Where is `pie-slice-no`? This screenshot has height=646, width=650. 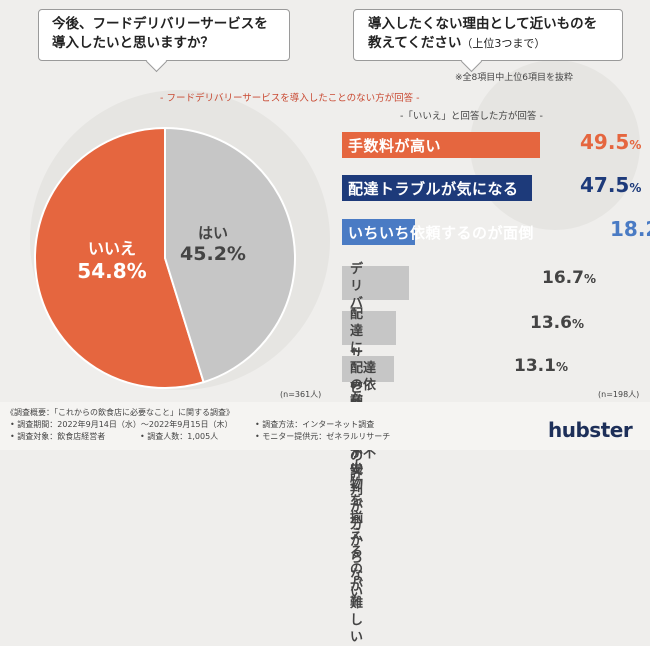
pie-slice-no is located at coordinates (119, 257).